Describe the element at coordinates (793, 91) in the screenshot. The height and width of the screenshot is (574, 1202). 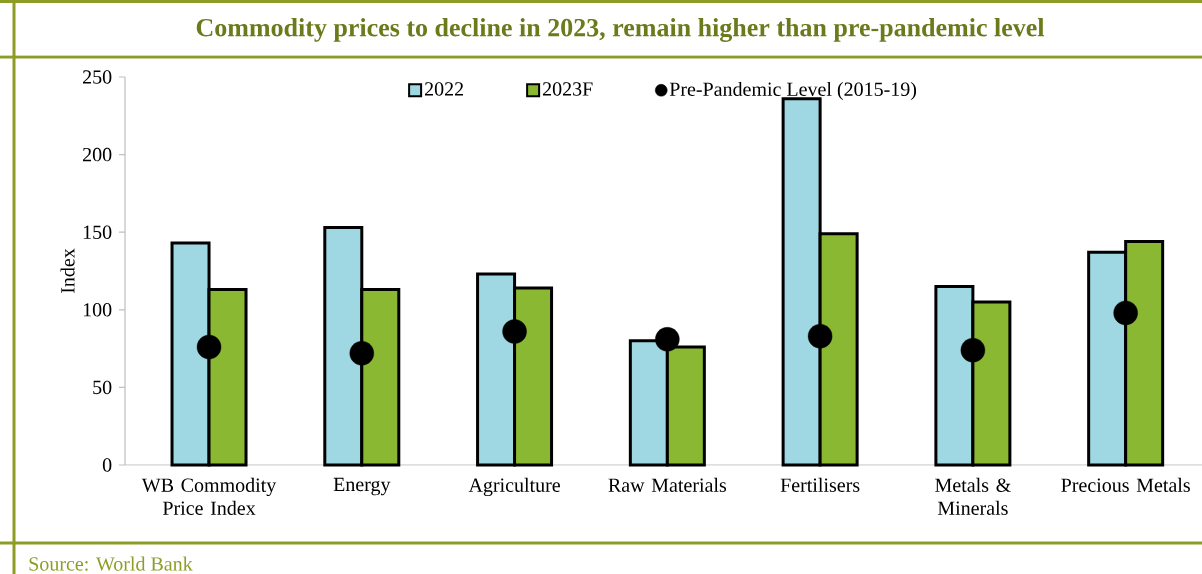
I see `legend-label: Pre-Pandemic Level (2015-19)` at that location.